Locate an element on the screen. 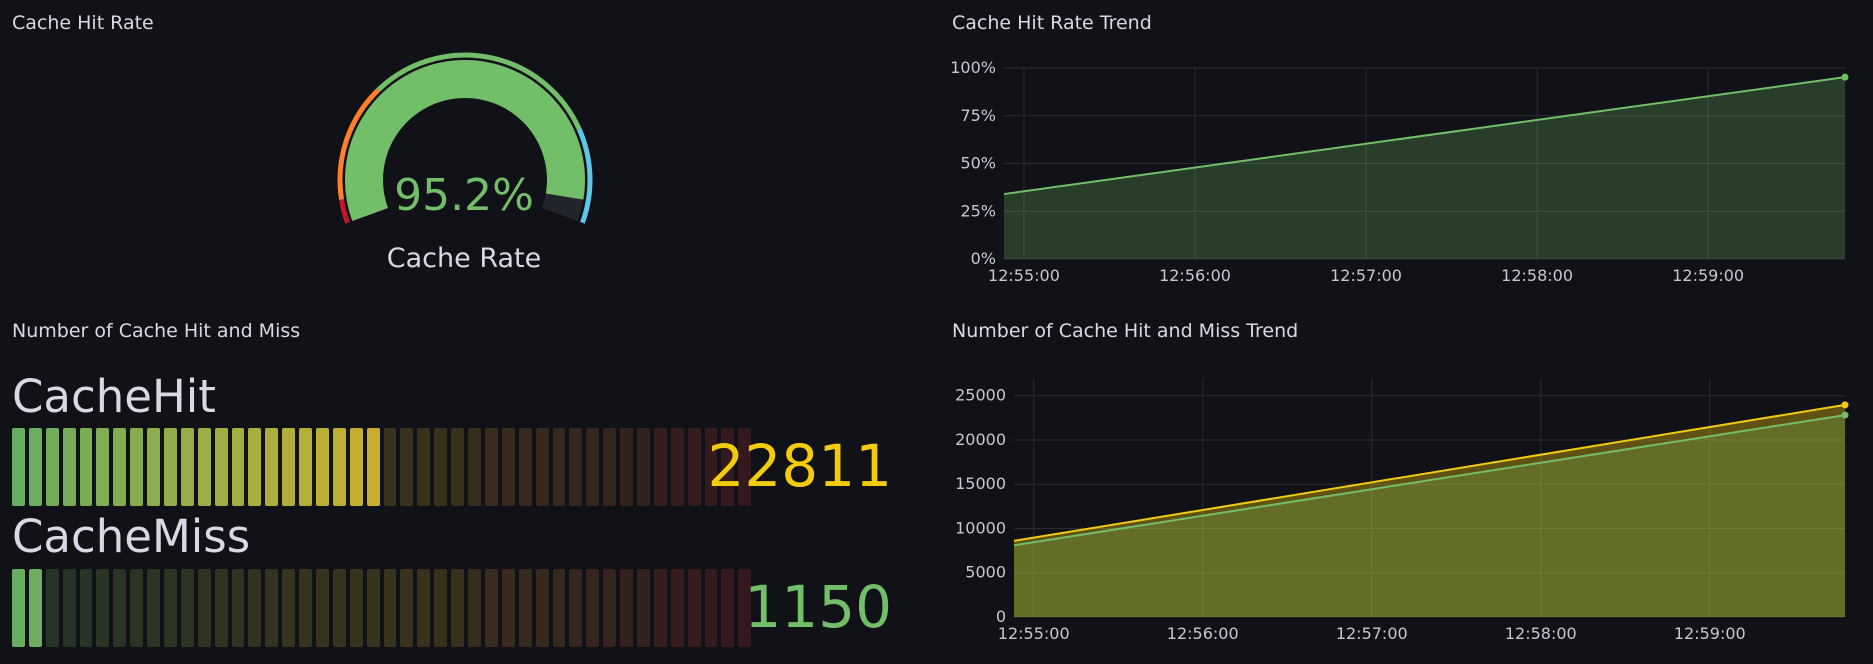 This screenshot has width=1873, height=664. panel-title: Cache Hit Rate Trend is located at coordinates (1052, 23).